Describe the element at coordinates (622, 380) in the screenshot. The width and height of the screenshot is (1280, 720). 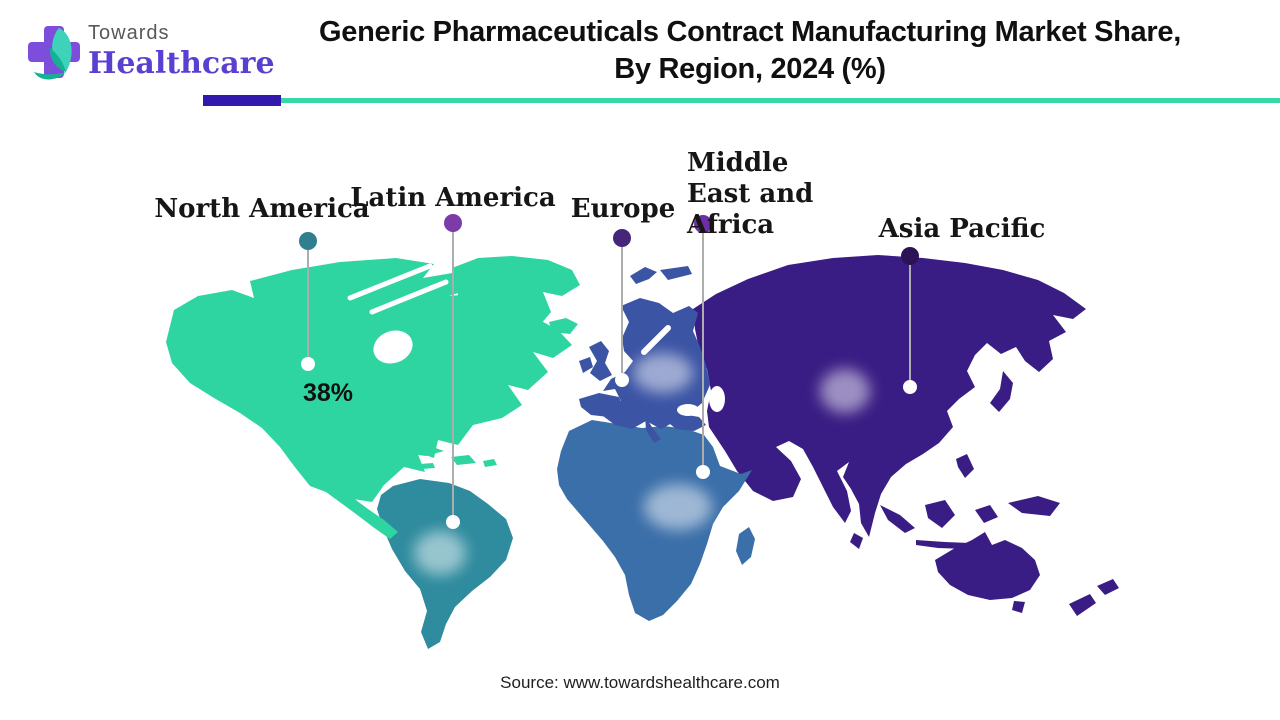
I see `anchor-dot-europe` at that location.